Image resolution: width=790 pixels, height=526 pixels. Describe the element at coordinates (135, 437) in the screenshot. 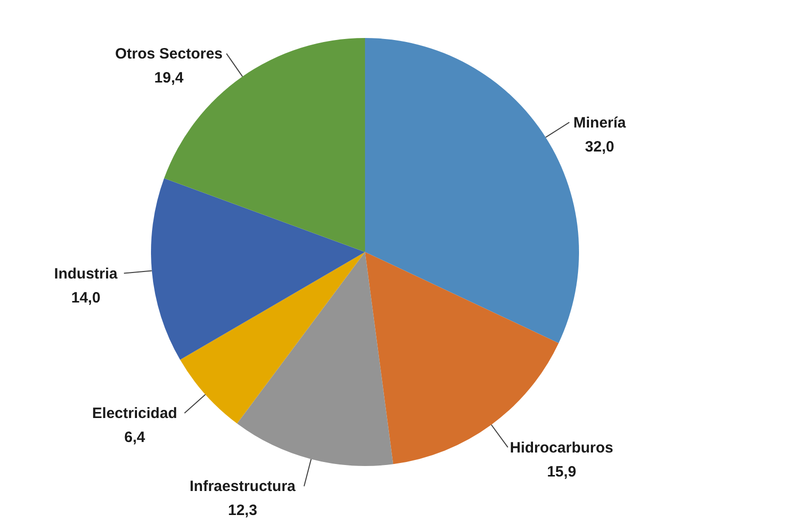

I see `data-label: 6,4` at that location.